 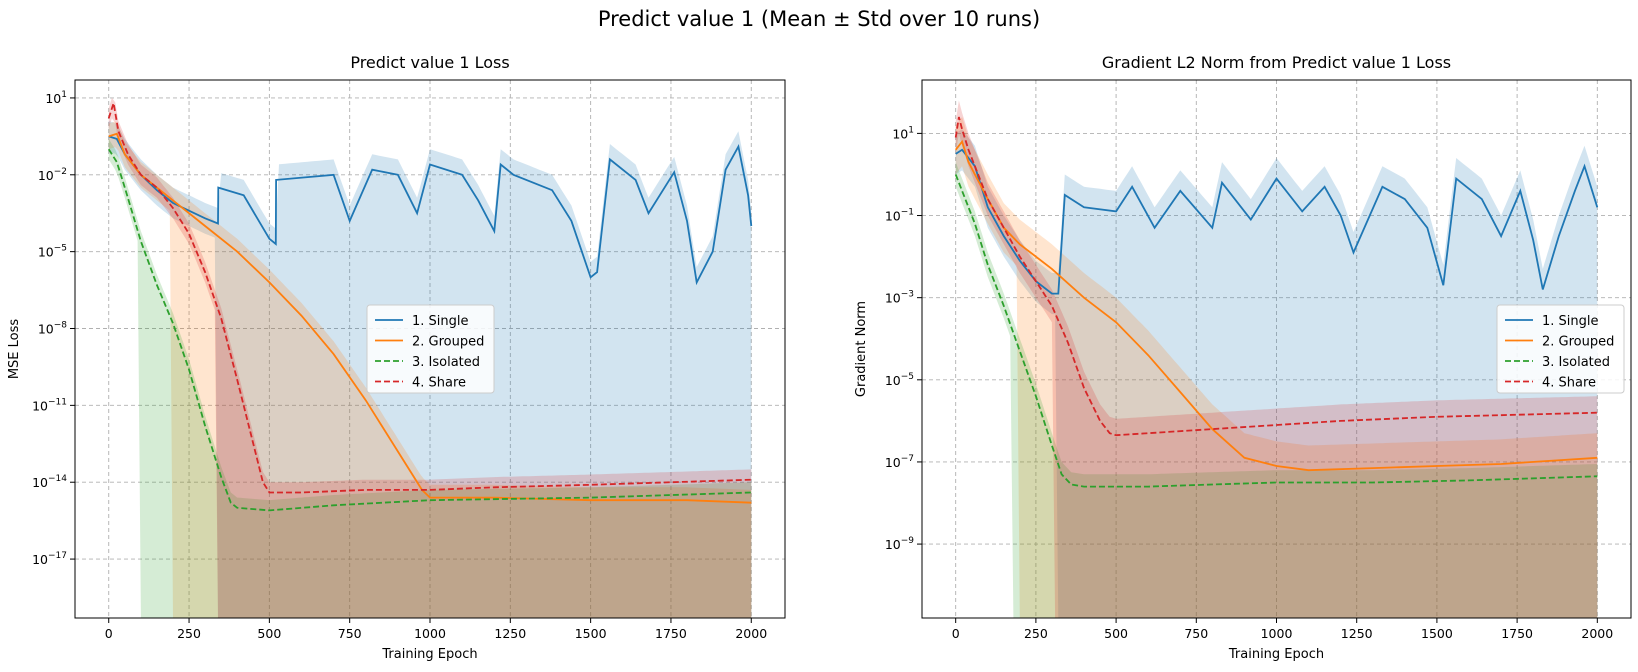 I want to click on y-tick-label: 10⁻⁷, so click(x=899, y=462).